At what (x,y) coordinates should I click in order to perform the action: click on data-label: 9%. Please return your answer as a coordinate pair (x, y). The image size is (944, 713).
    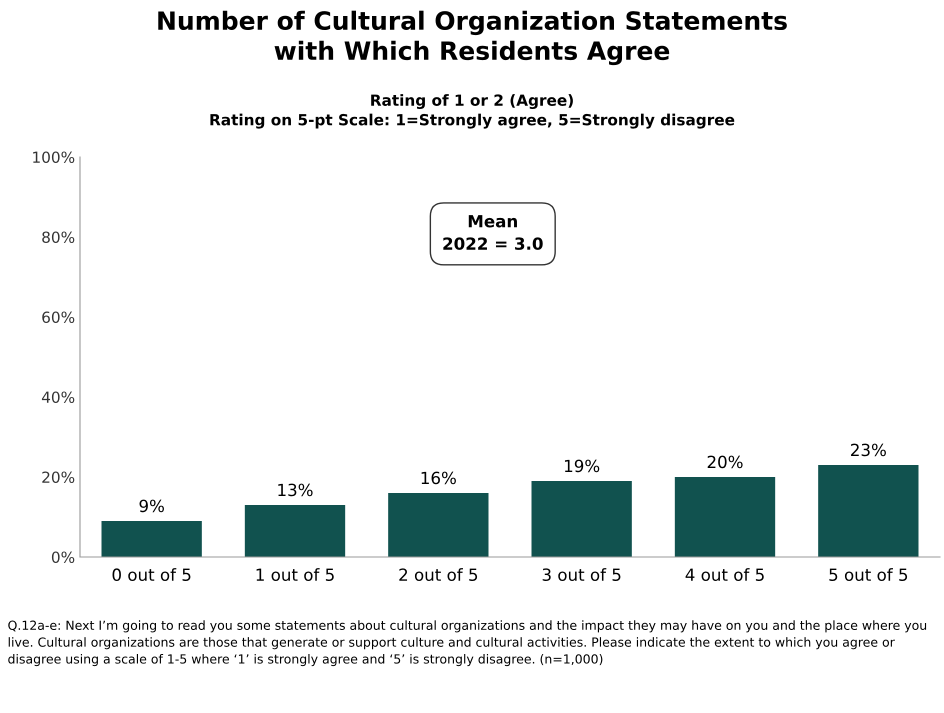
    Looking at the image, I should click on (151, 506).